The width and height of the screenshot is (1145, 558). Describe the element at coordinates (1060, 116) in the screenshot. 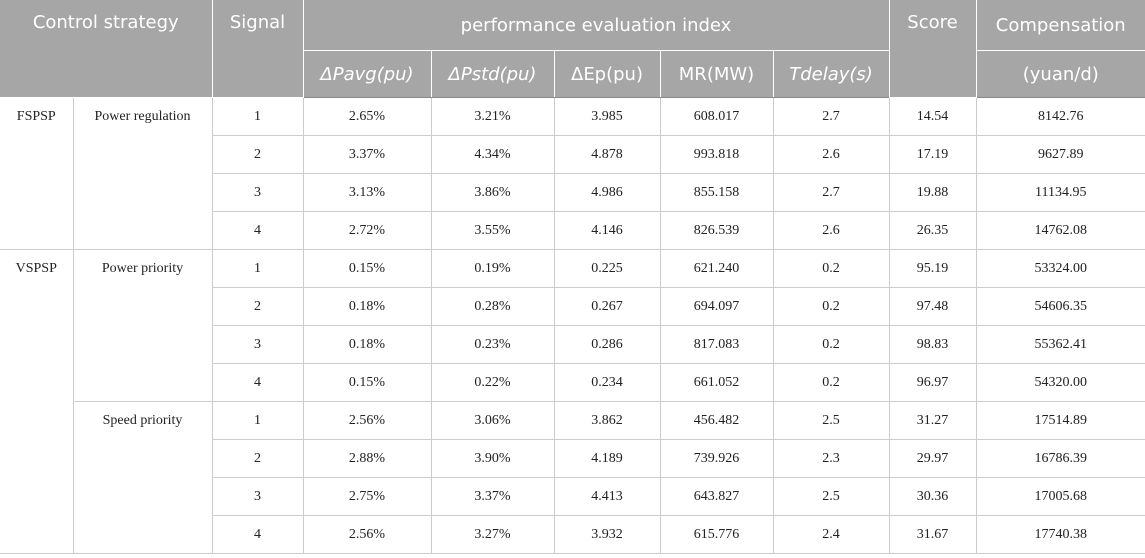

I see `cell-compensation: 8142.76` at that location.